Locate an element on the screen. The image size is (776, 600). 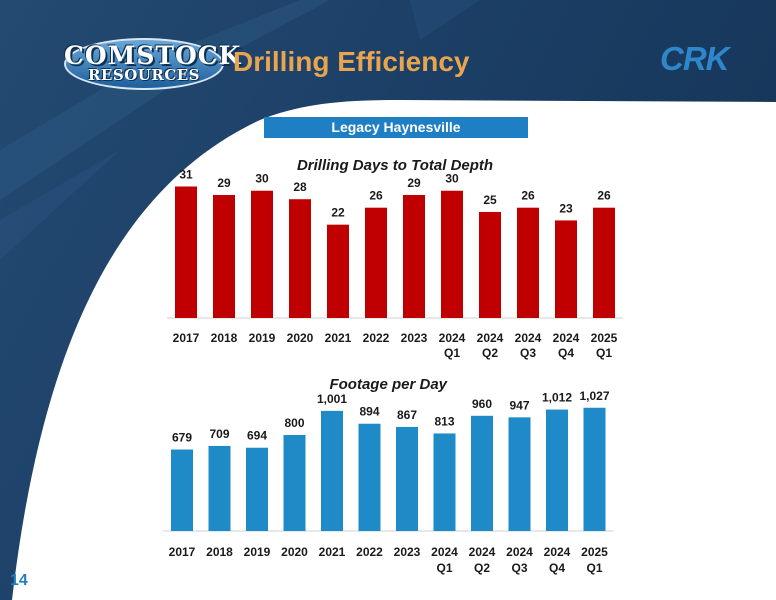
logo-oval is located at coordinates (144, 64).